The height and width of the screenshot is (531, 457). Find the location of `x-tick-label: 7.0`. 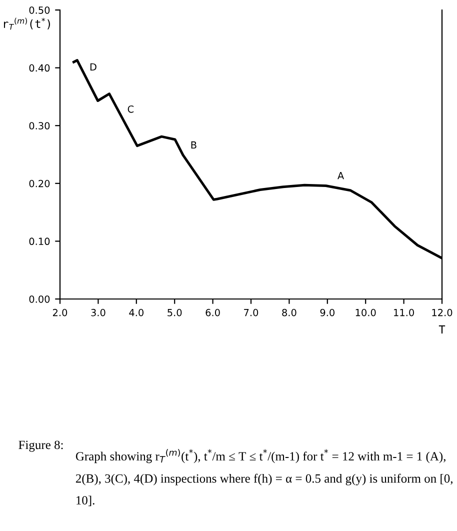

x-tick-label: 7.0 is located at coordinates (251, 312).